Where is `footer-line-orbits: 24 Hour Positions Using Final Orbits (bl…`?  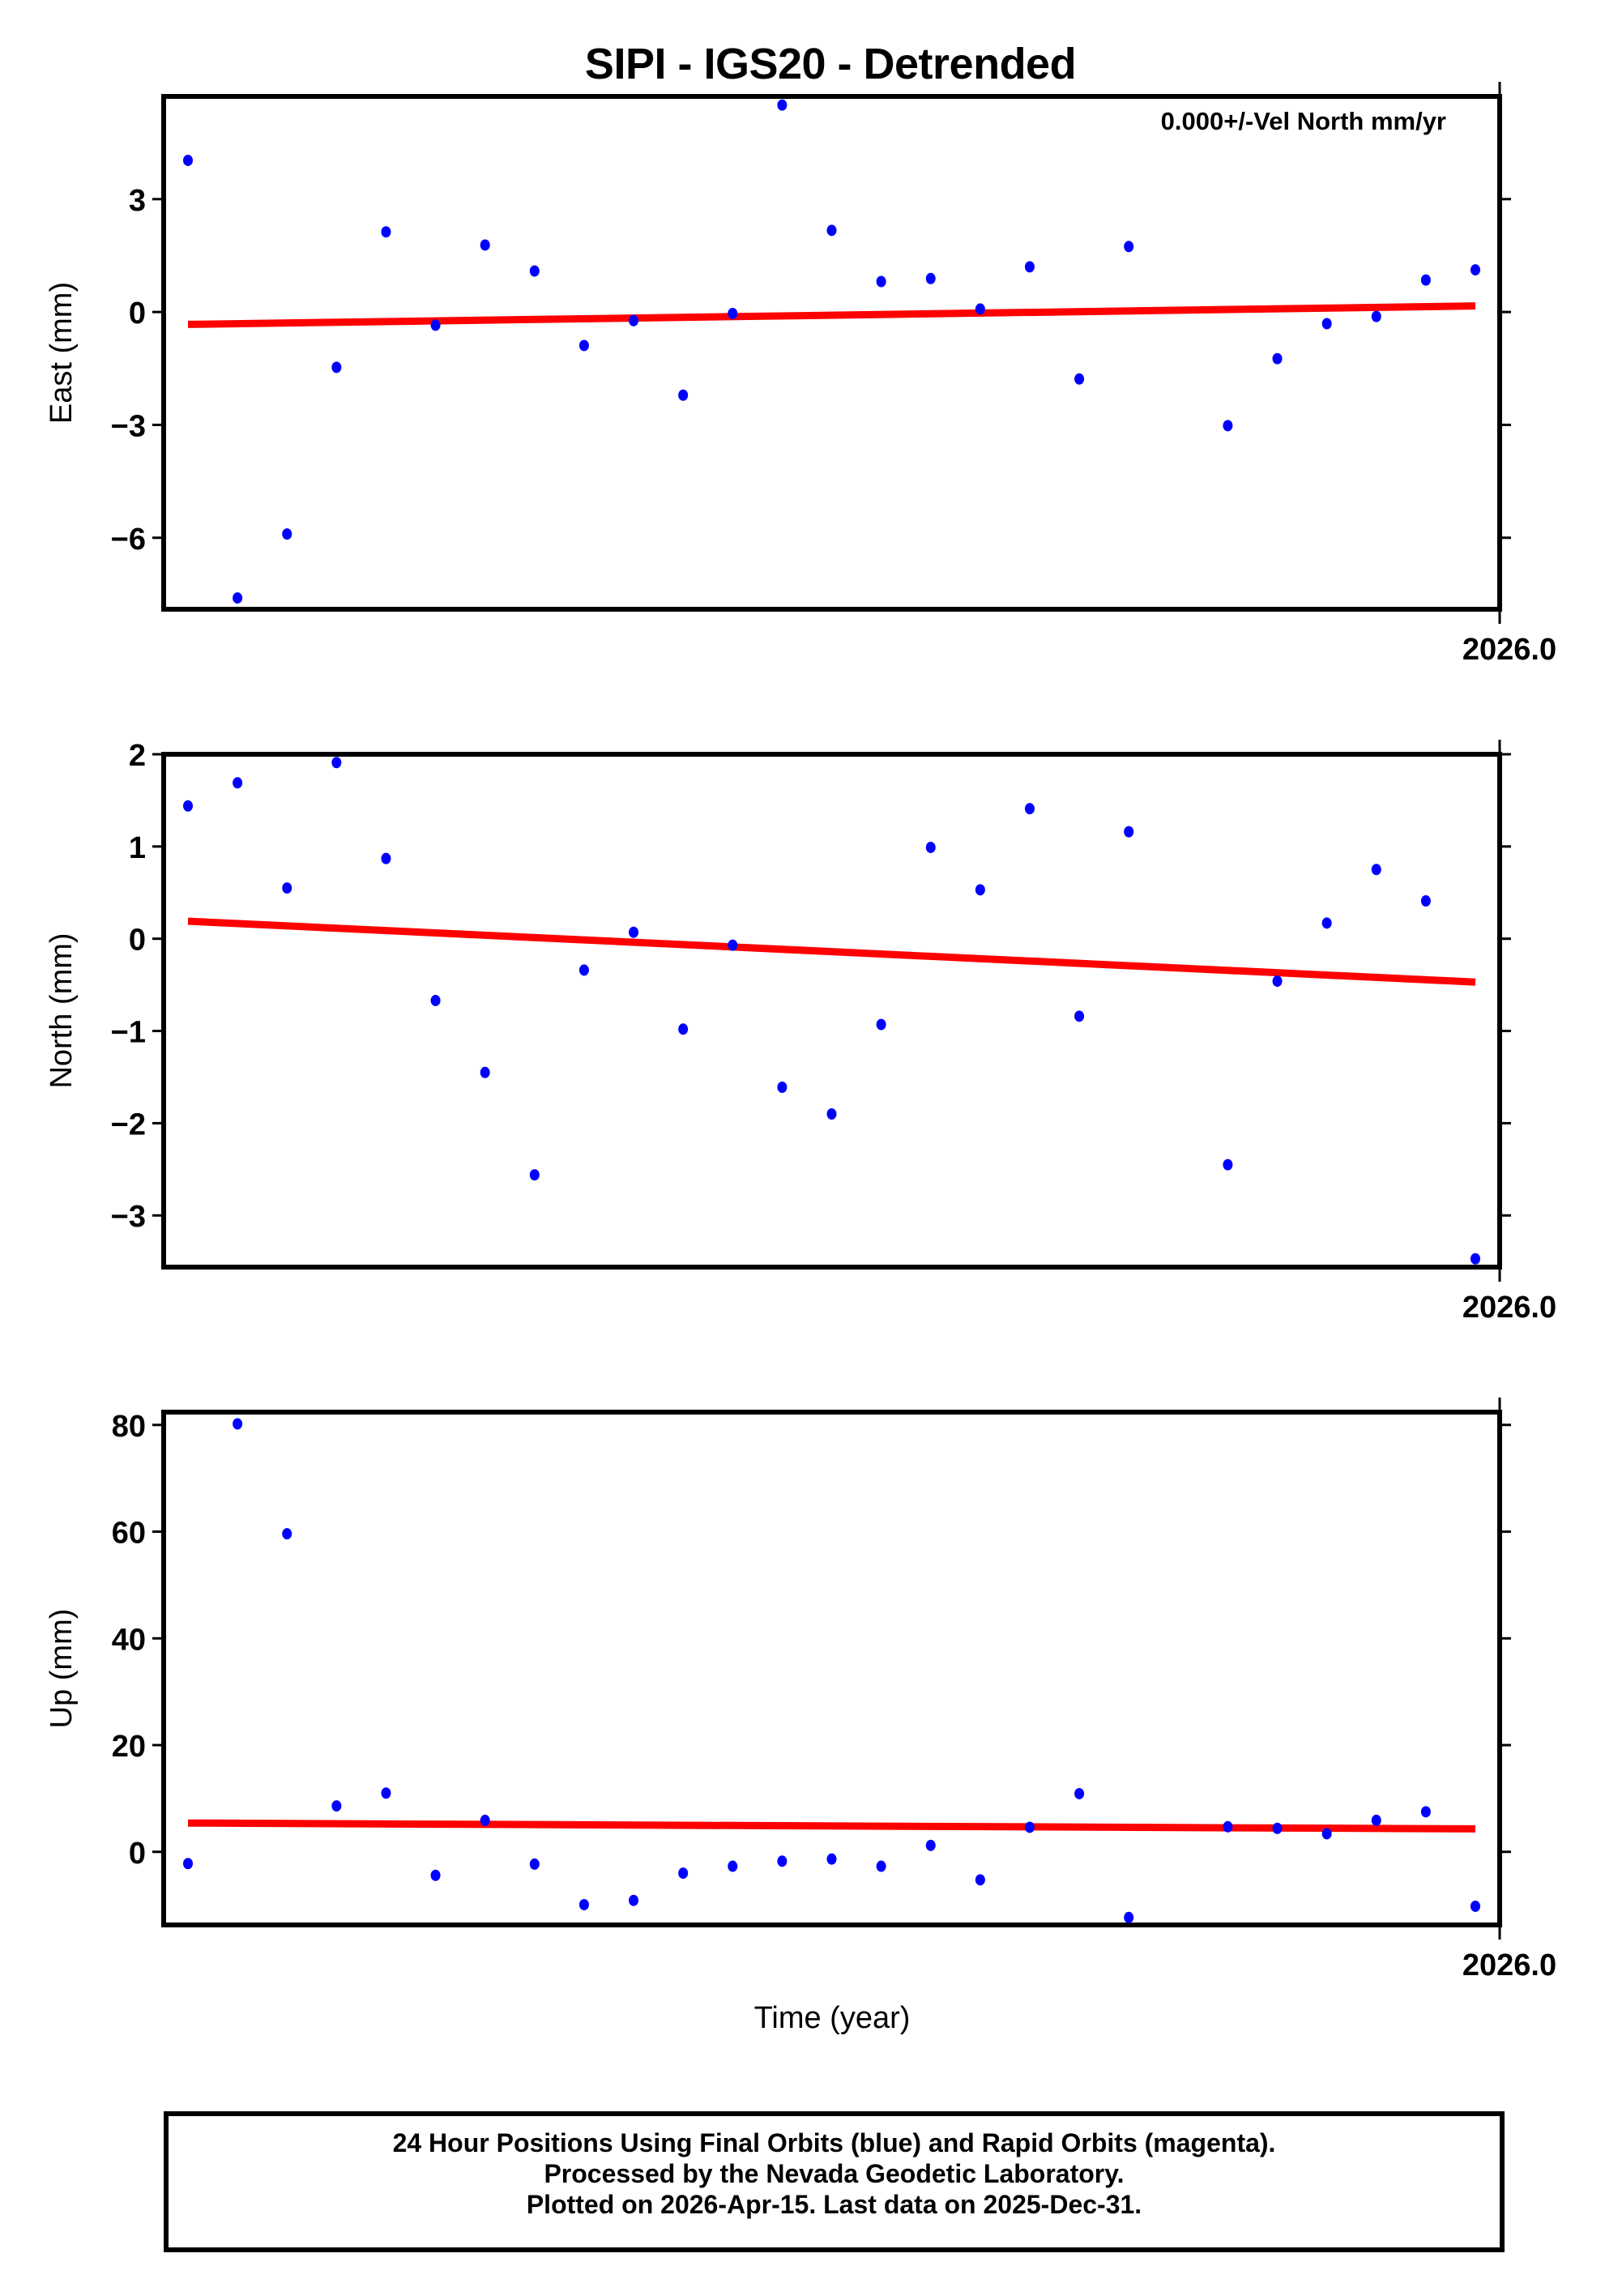
footer-line-orbits: 24 Hour Positions Using Final Orbits (bl… is located at coordinates (834, 2143).